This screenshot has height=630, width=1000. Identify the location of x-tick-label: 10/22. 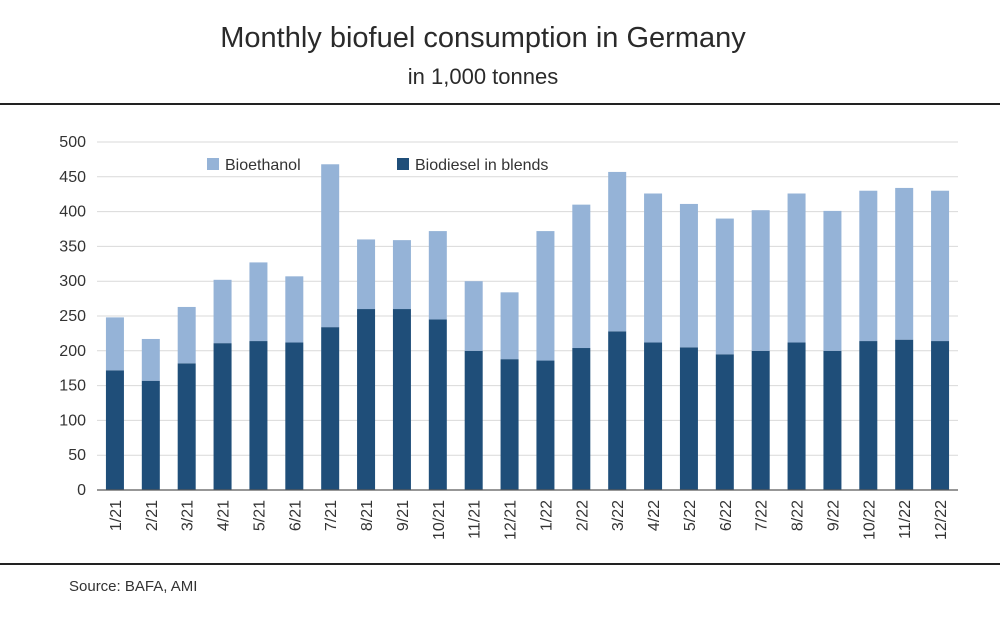
(869, 520).